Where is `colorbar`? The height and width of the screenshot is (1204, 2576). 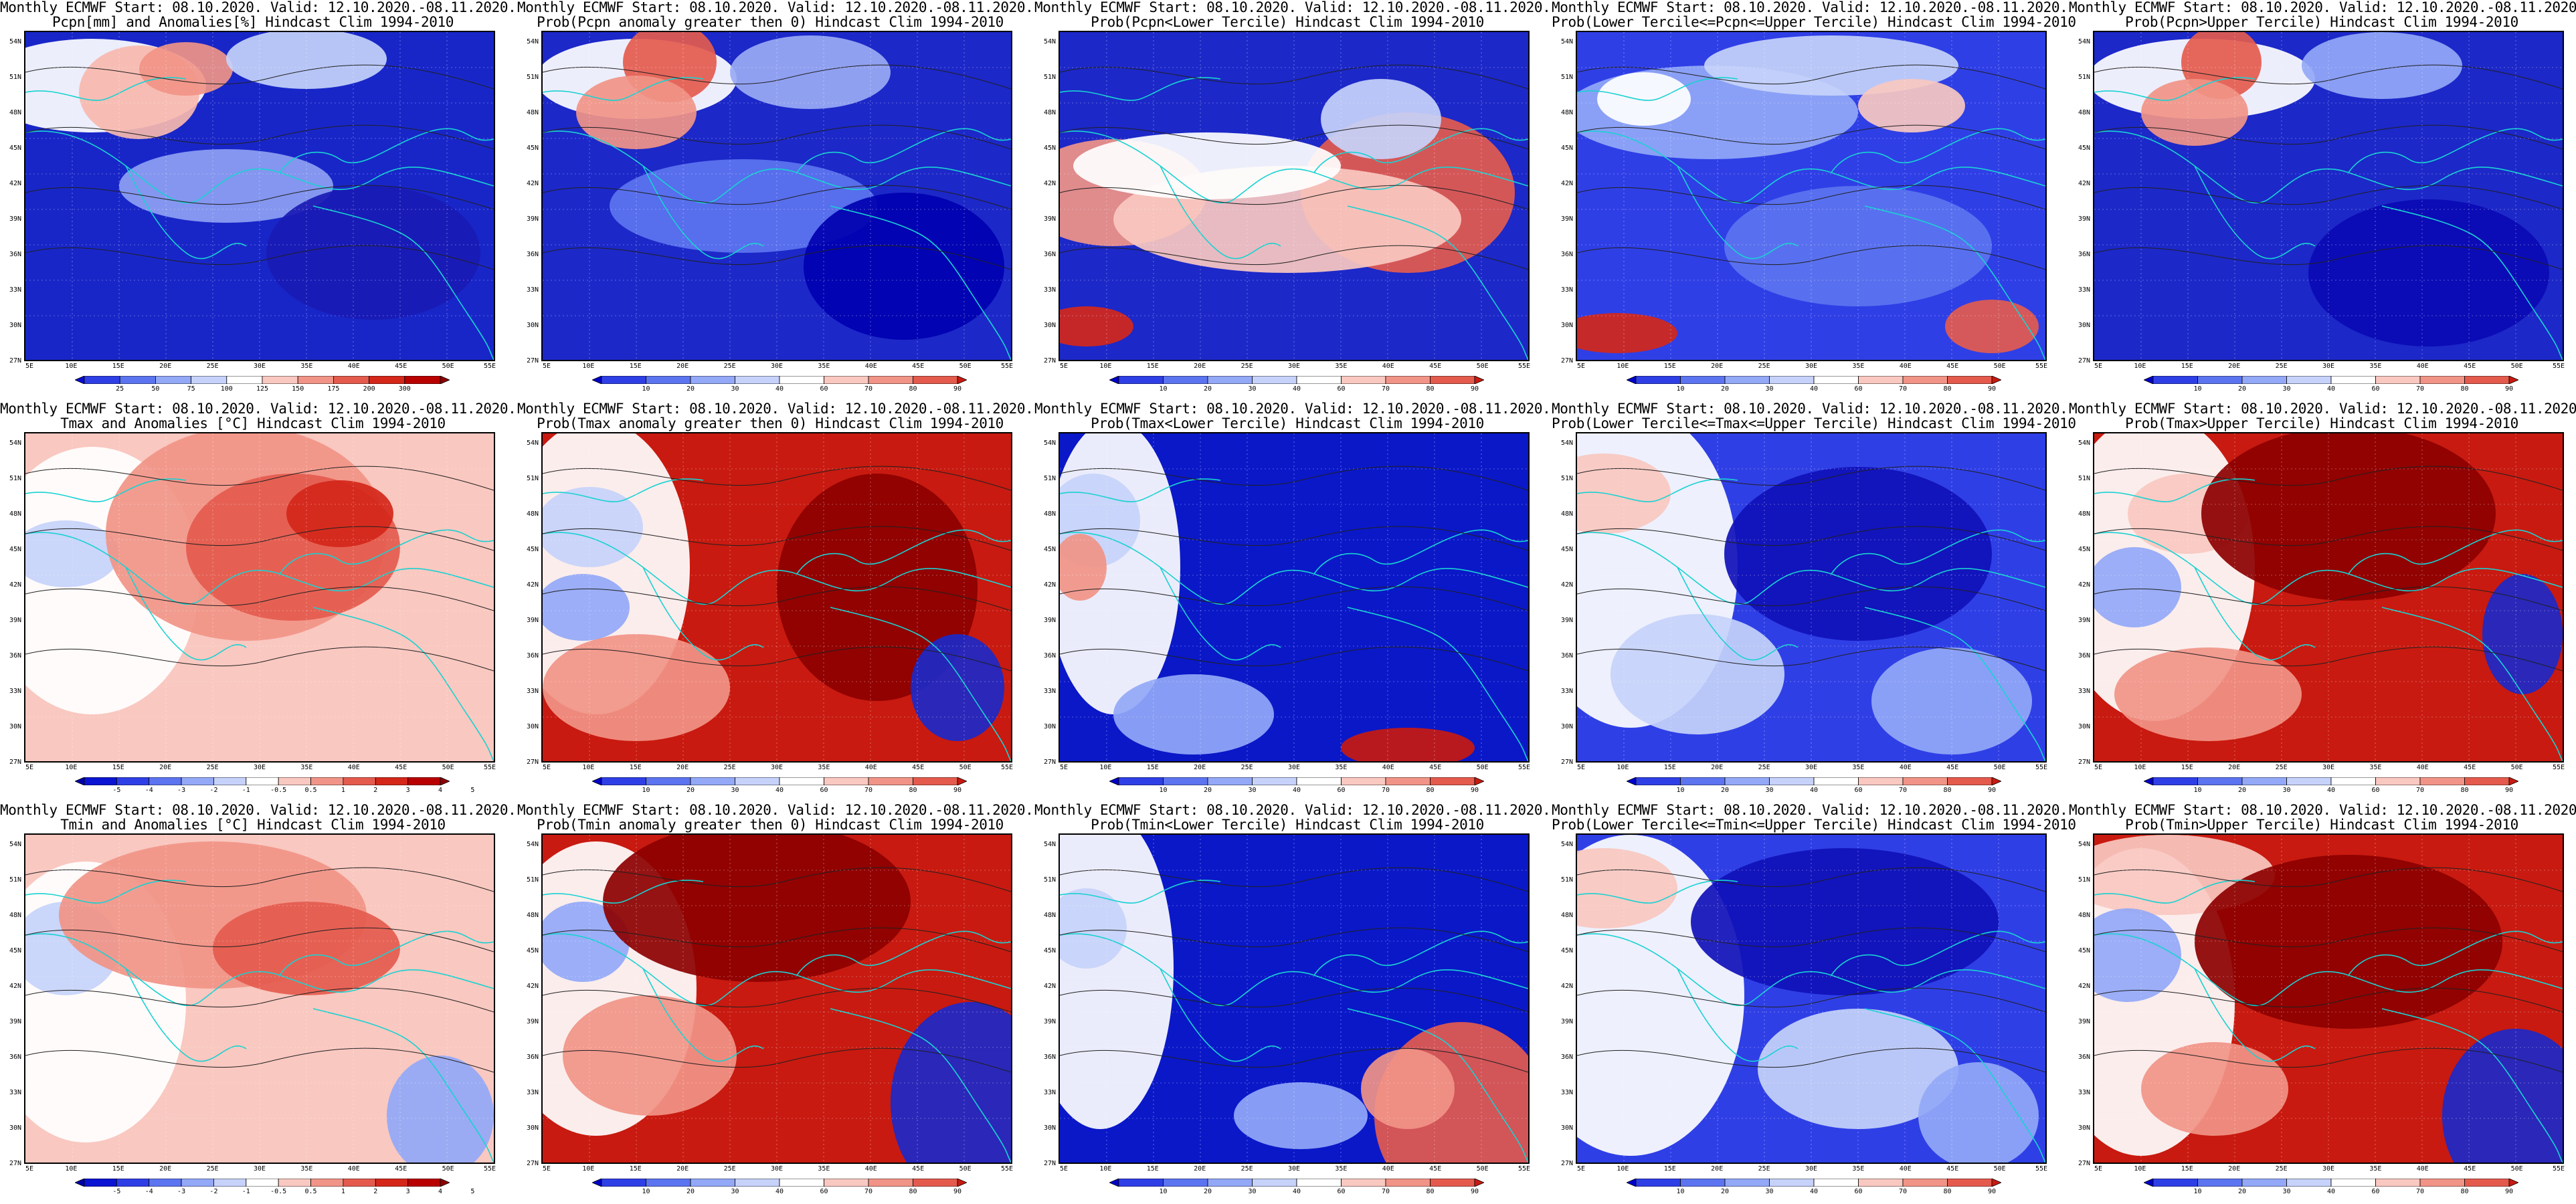
colorbar is located at coordinates (262, 380).